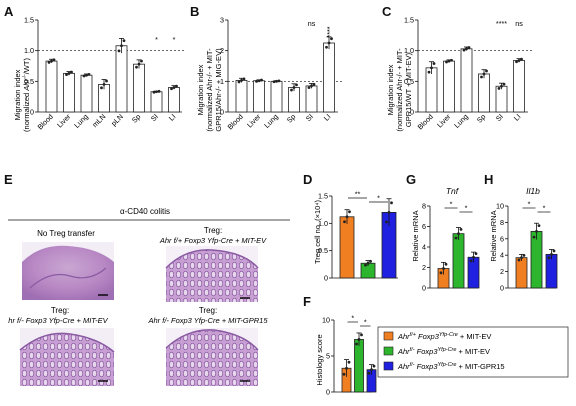 Image resolution: width=576 pixels, height=406 pixels. I want to click on chart-f-ytick-label: 10, so click(326, 320).